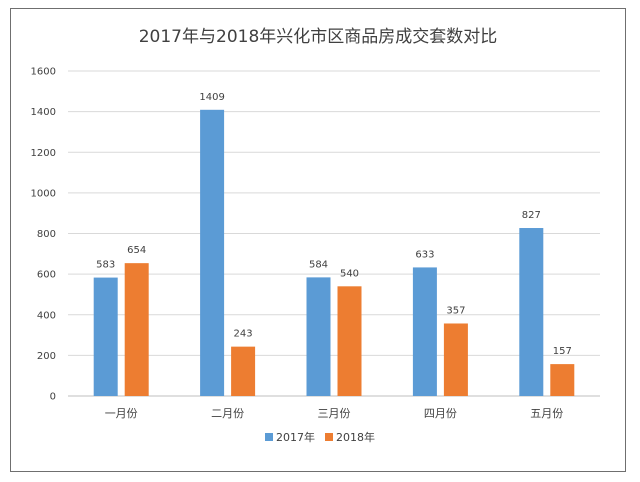 This screenshot has height=482, width=640. What do you see at coordinates (136, 250) in the screenshot?
I see `data-label: 654` at bounding box center [136, 250].